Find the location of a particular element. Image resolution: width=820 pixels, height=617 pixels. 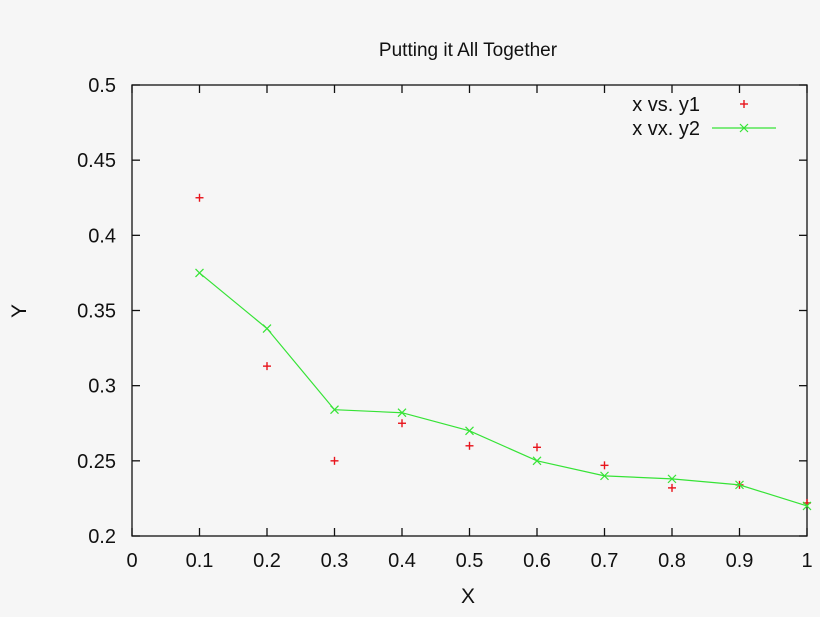

y-axis-label: Y is located at coordinates (19, 311).